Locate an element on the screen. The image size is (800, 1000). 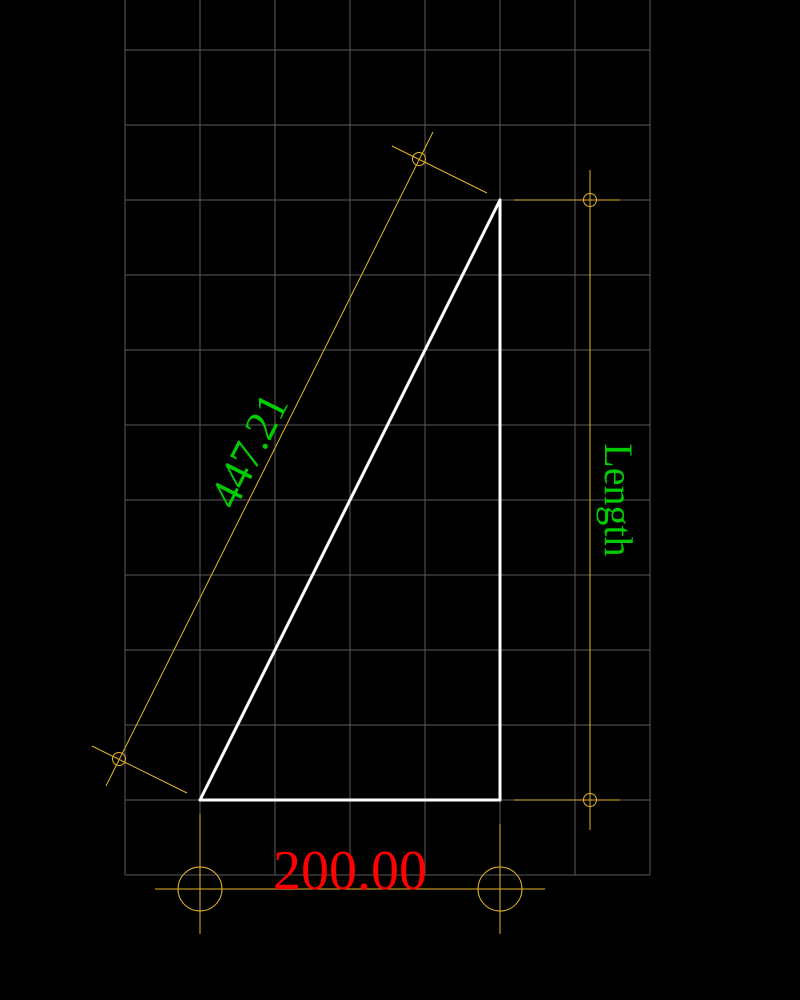
hypotenuse-dimension-text: 447.21 is located at coordinates (249, 450).